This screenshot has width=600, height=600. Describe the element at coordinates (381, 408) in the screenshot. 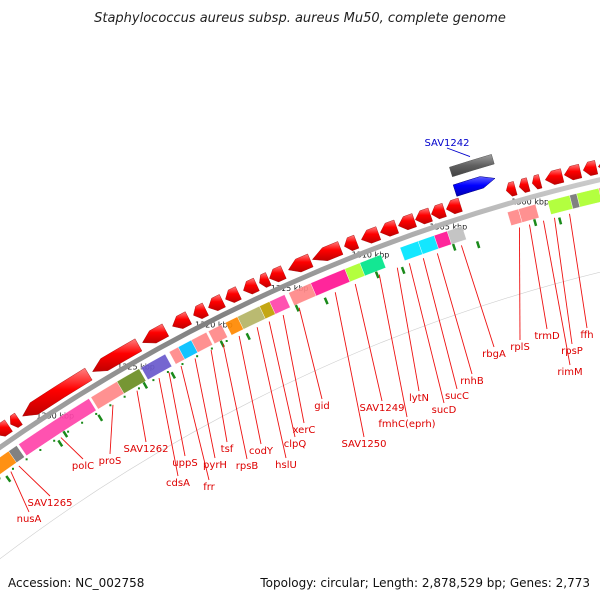

I see `gene-label: SAV1249` at that location.